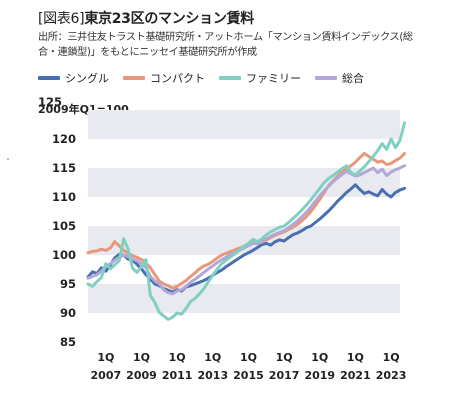 The image size is (450, 402). What do you see at coordinates (68, 284) in the screenshot?
I see `y-tick-label: 95` at bounding box center [68, 284].